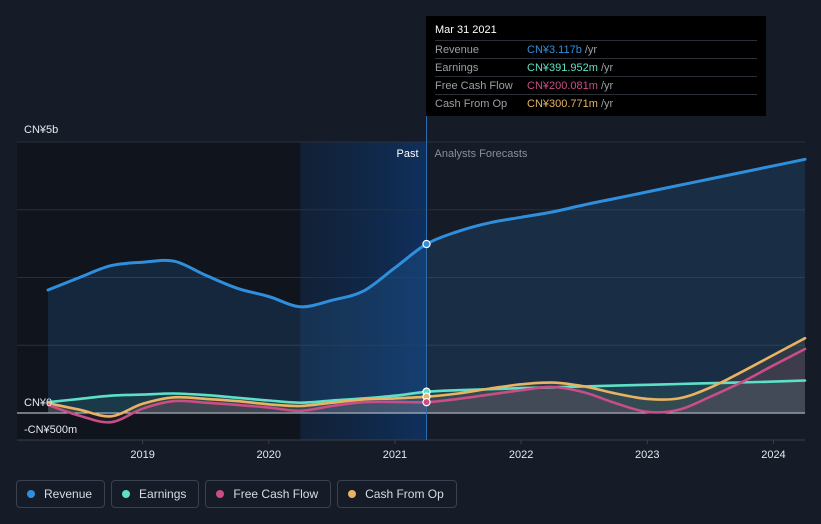  Describe the element at coordinates (458, 450) in the screenshot. I see `x-axis: 2019 2020 2021 2022 2023 2024` at that location.